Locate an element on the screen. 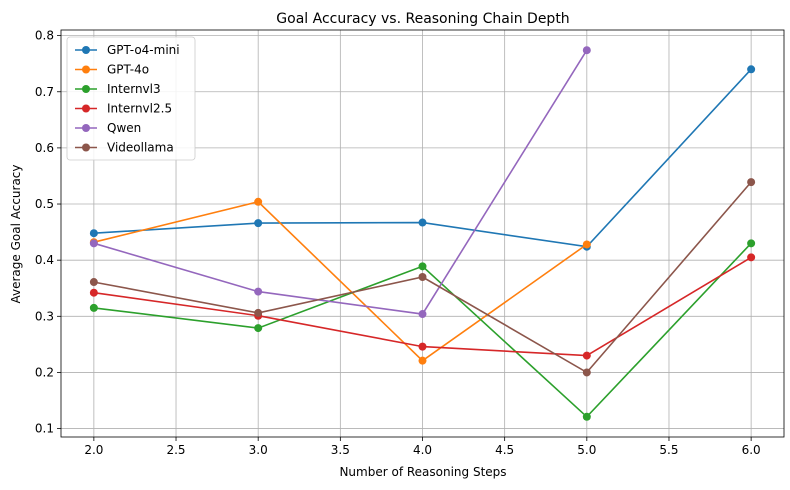 The width and height of the screenshot is (790, 490). legend-item: GPT-o4-mini is located at coordinates (127, 50).